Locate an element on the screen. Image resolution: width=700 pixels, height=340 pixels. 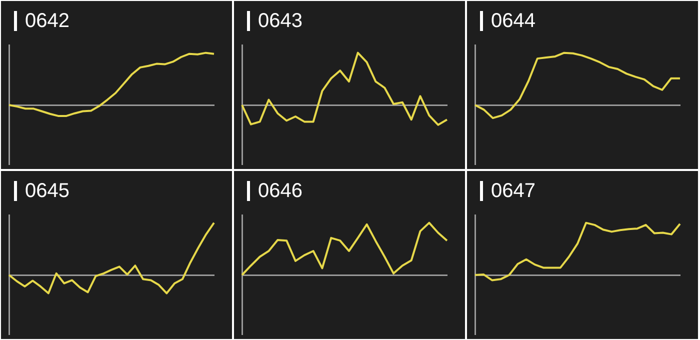
chart-title: 0645 is located at coordinates (47, 191).